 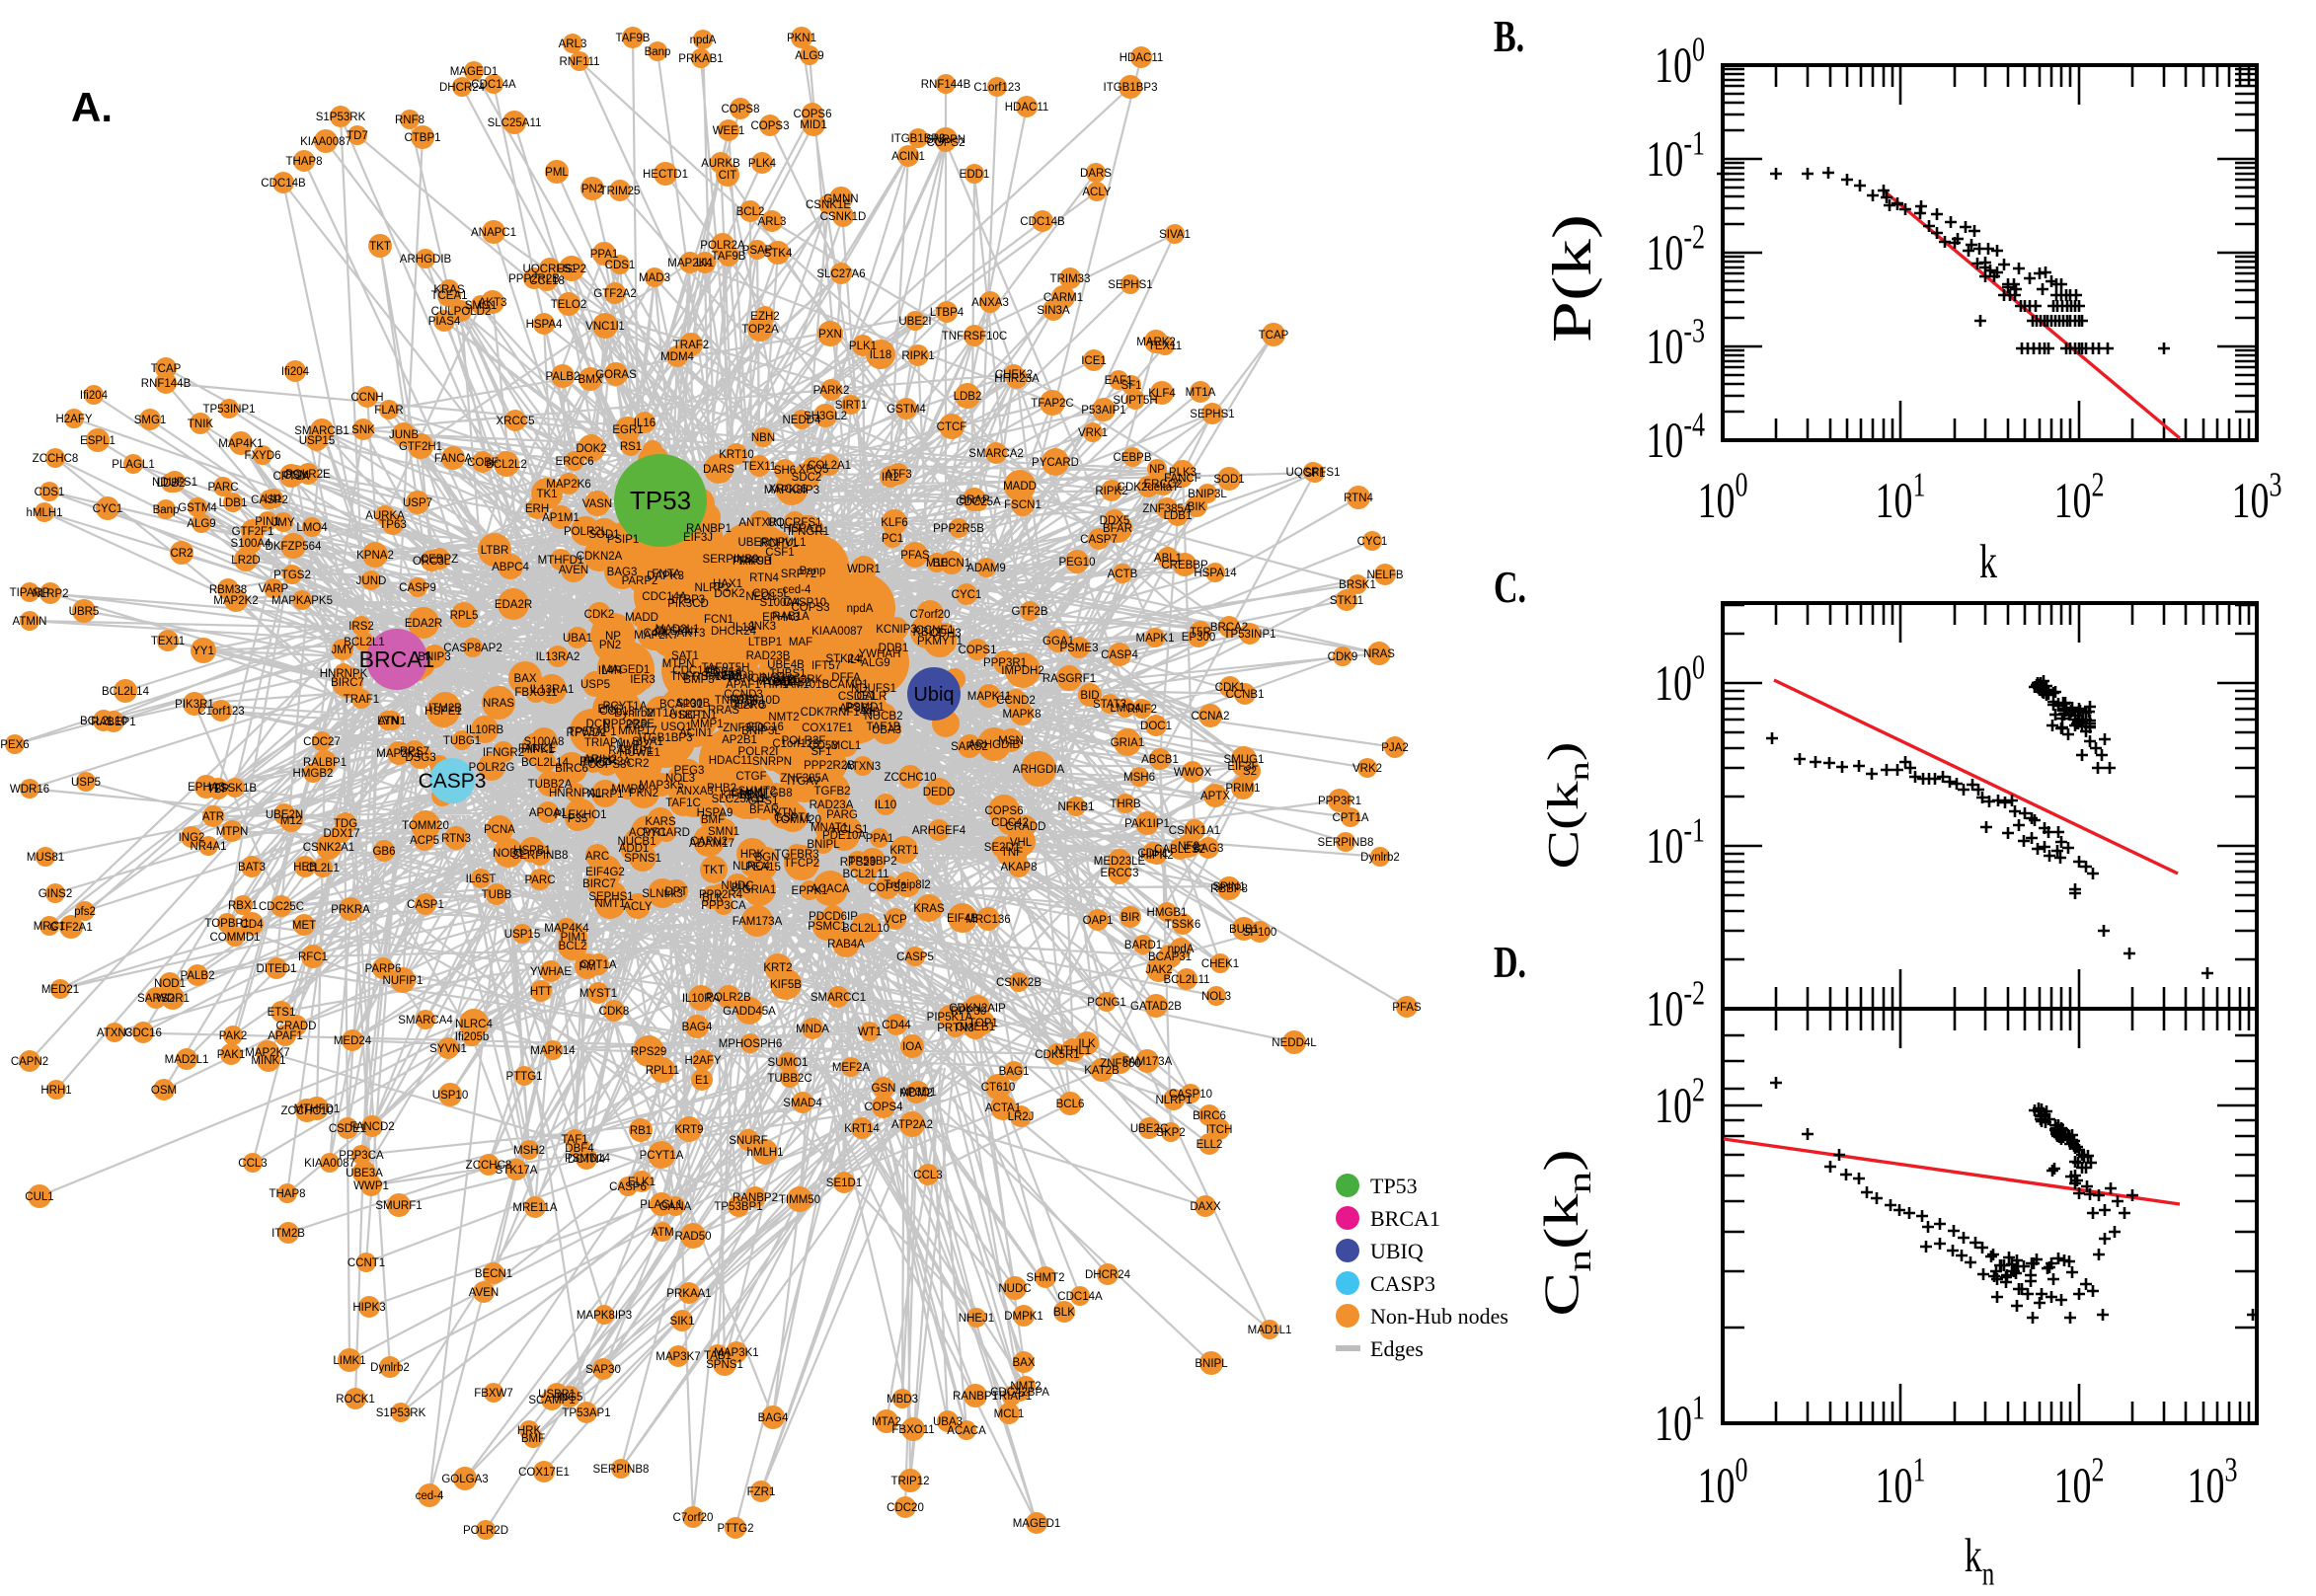 I want to click on svg-text: MED21, so click(x=60, y=990).